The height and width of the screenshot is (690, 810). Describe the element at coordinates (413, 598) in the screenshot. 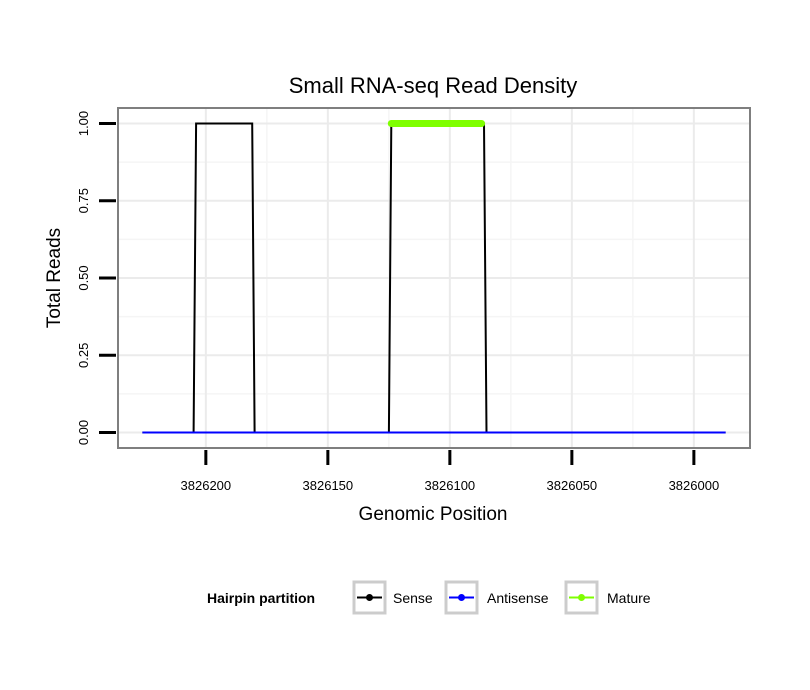

I see `legend-label-sense: Sense` at that location.